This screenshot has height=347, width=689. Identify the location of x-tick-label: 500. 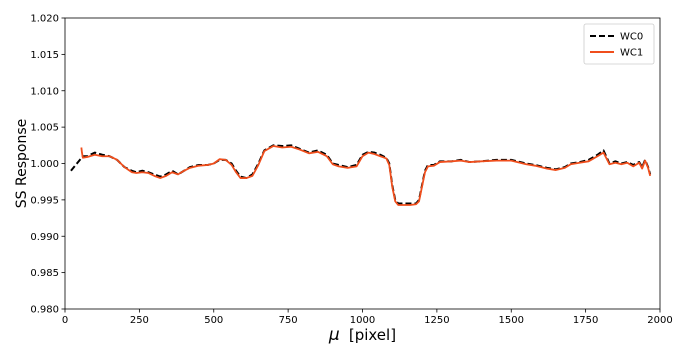
(213, 320).